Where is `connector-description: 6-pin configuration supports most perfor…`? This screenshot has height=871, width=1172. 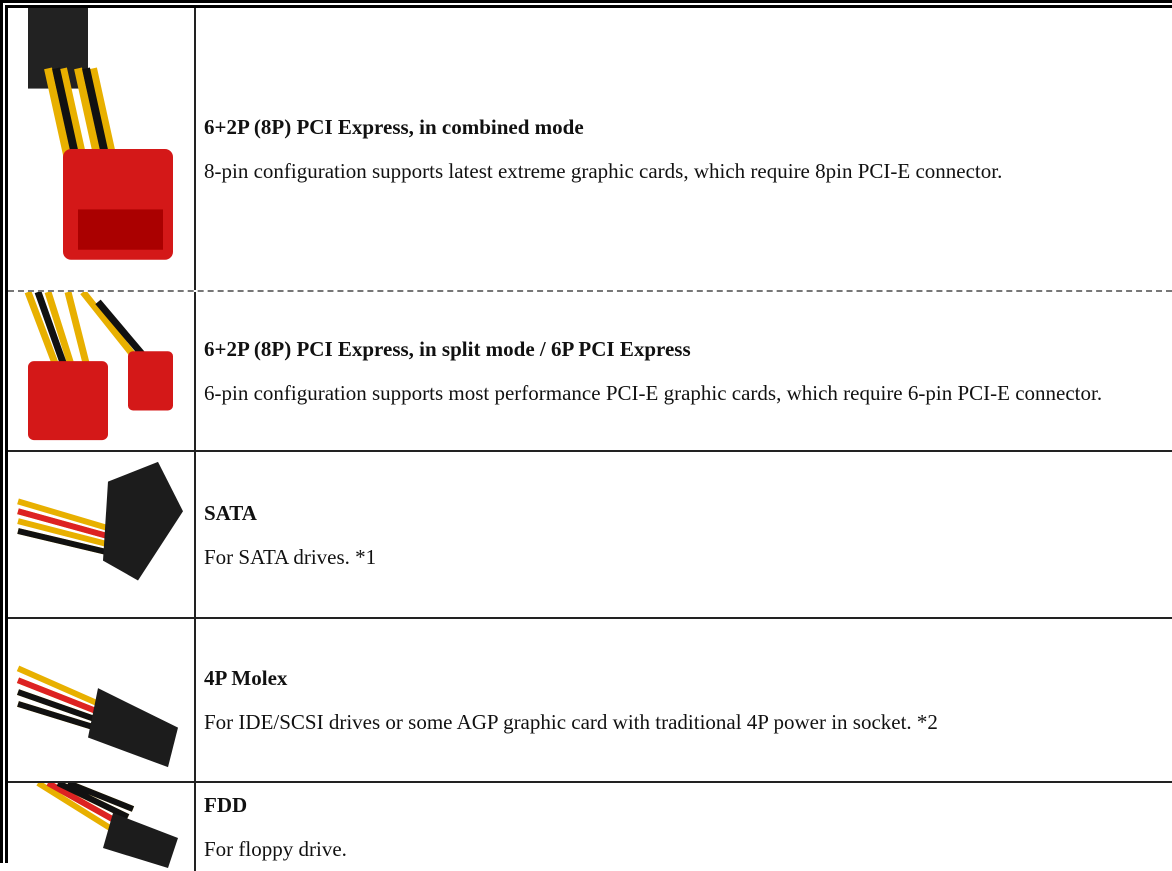
connector-description: 6-pin configuration supports most perfor… is located at coordinates (653, 393).